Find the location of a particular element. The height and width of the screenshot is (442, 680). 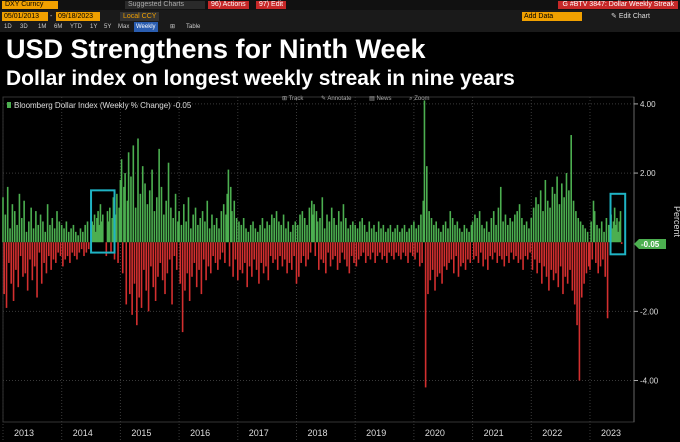

edit-chart-button: ✎ Edit Chart is located at coordinates (630, 16).